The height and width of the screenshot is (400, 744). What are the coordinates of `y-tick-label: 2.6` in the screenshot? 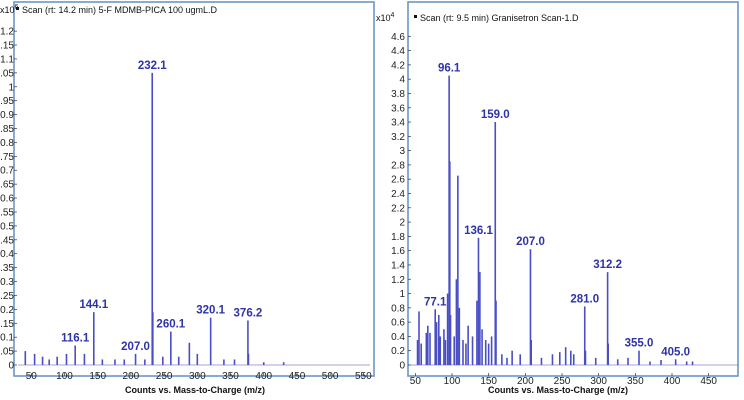 It's located at (398, 180).